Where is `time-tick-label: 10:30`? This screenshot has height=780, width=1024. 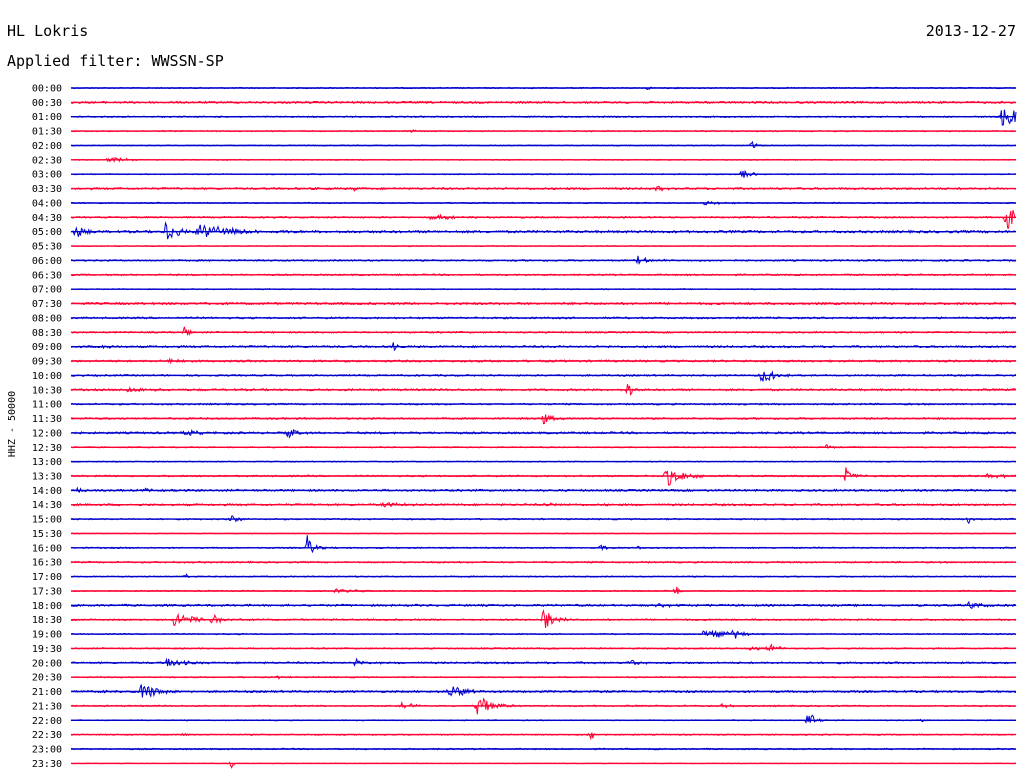 time-tick-label: 10:30 is located at coordinates (47, 390).